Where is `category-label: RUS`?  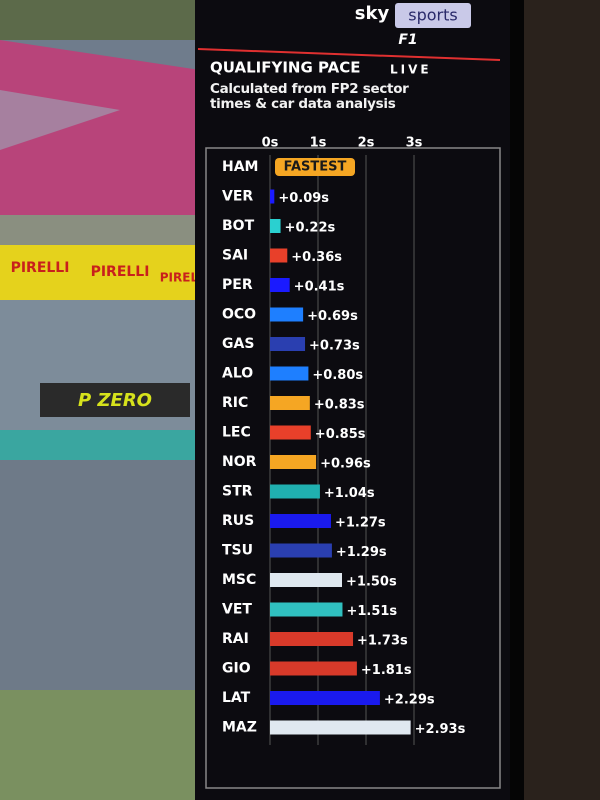
category-label: RUS is located at coordinates (238, 521).